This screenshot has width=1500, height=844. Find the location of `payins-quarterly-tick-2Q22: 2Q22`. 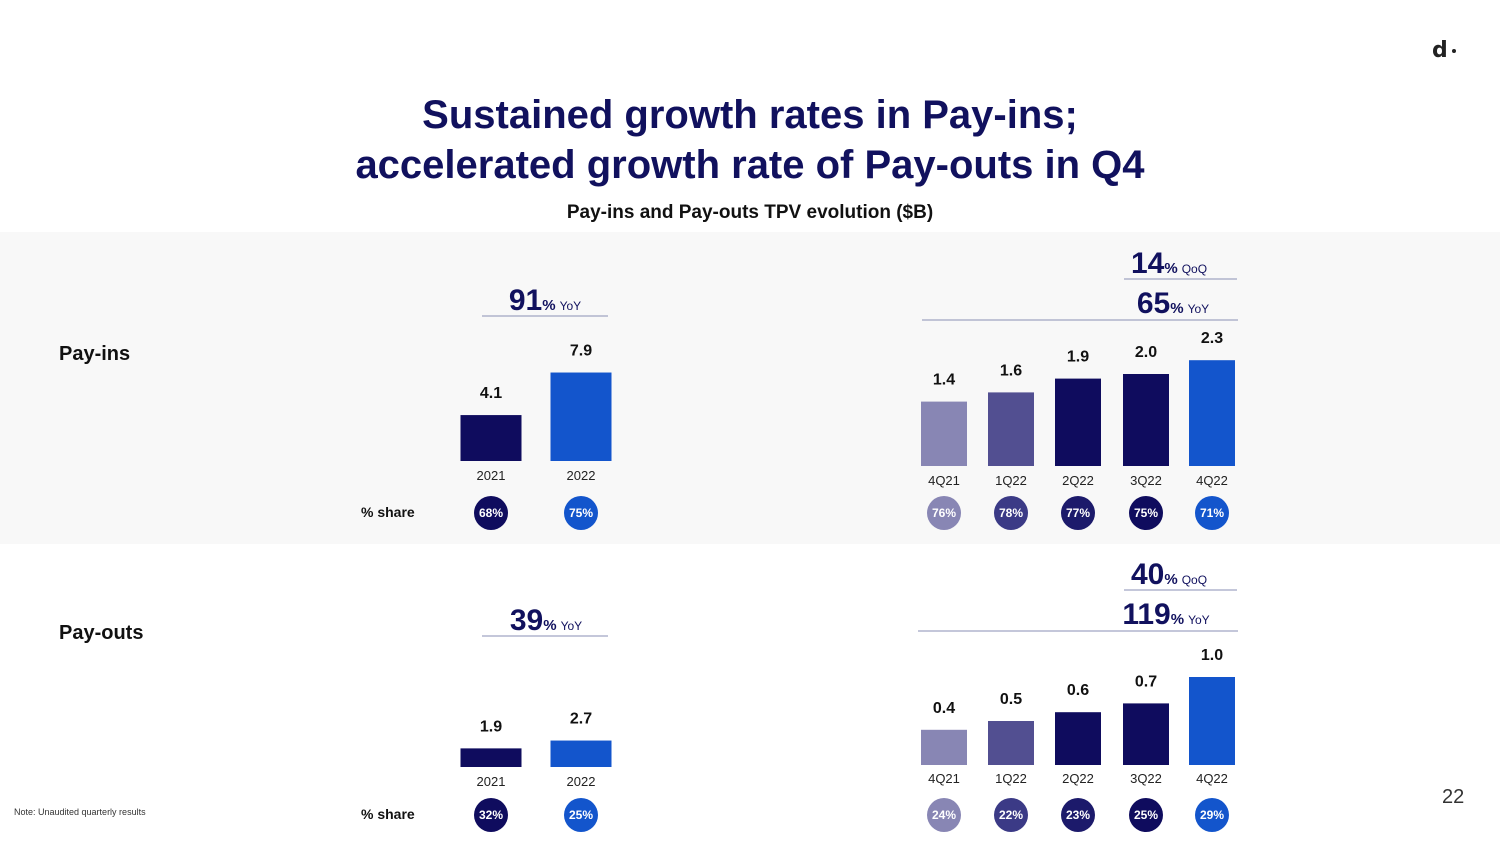

payins-quarterly-tick-2Q22: 2Q22 is located at coordinates (1078, 480).